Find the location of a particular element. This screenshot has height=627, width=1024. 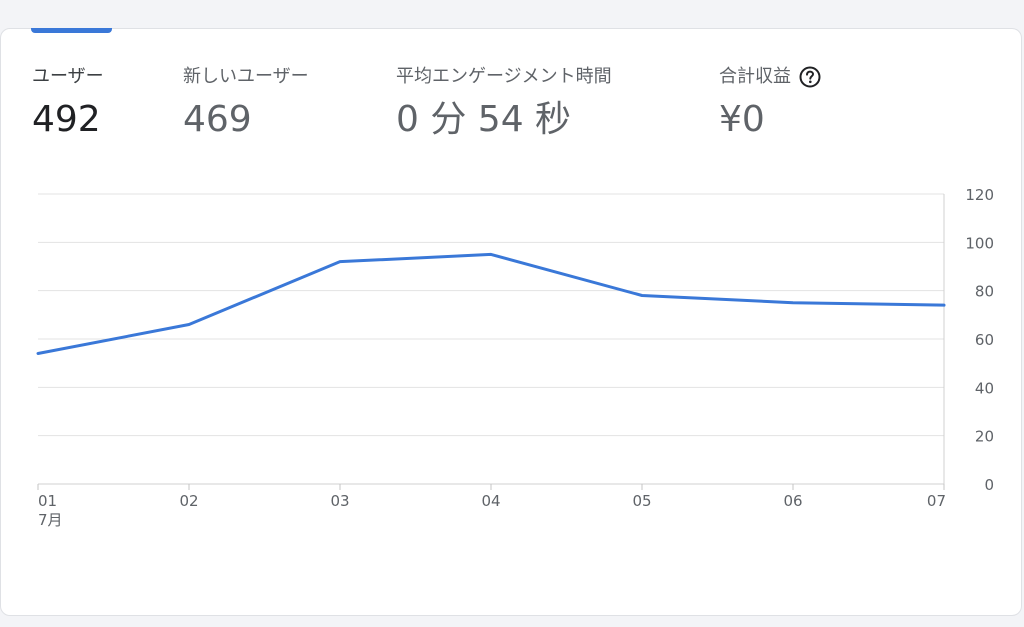

metric-new-users-value: 469 is located at coordinates (217, 119).